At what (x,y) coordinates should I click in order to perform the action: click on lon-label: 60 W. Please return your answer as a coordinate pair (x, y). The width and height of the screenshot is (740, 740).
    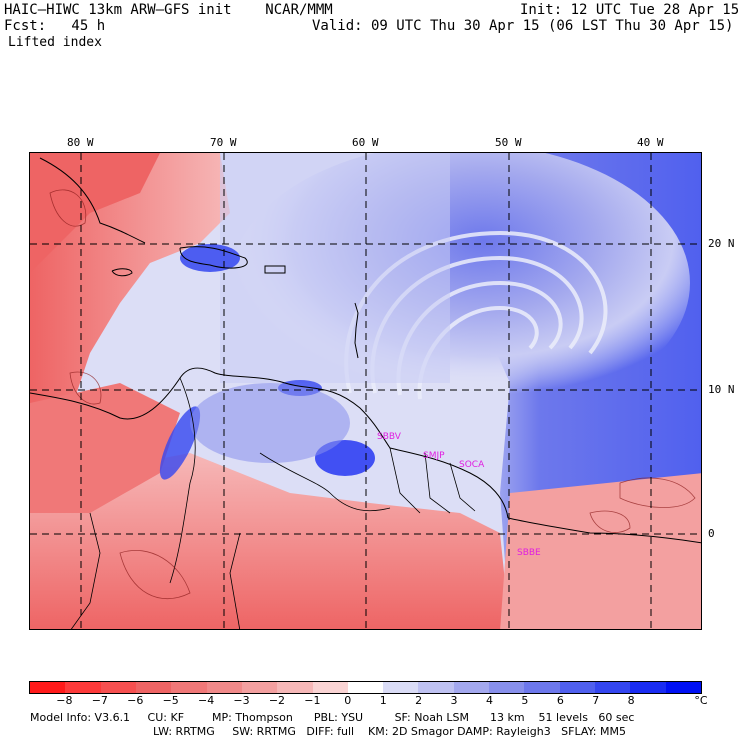
    Looking at the image, I should click on (365, 142).